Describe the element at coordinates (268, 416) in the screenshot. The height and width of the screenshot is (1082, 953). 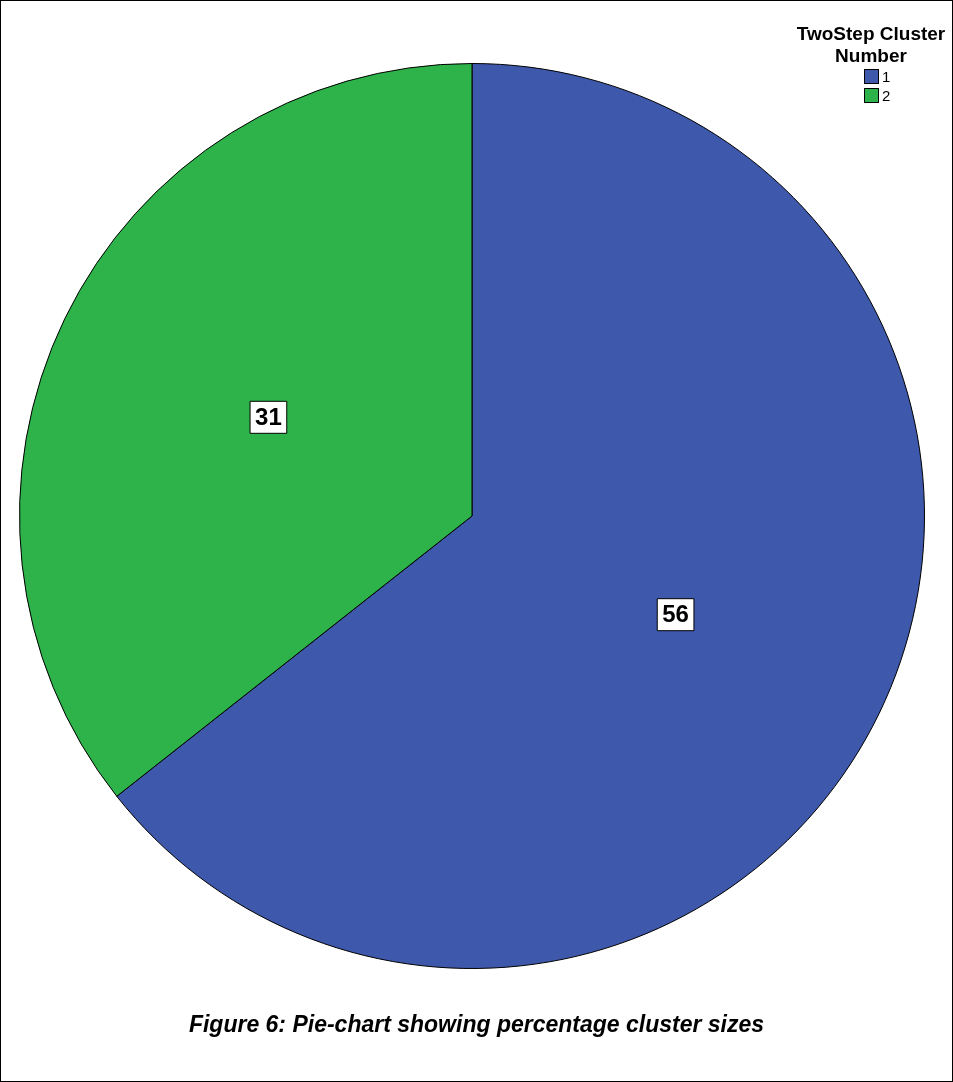
I see `data-label: 31` at that location.